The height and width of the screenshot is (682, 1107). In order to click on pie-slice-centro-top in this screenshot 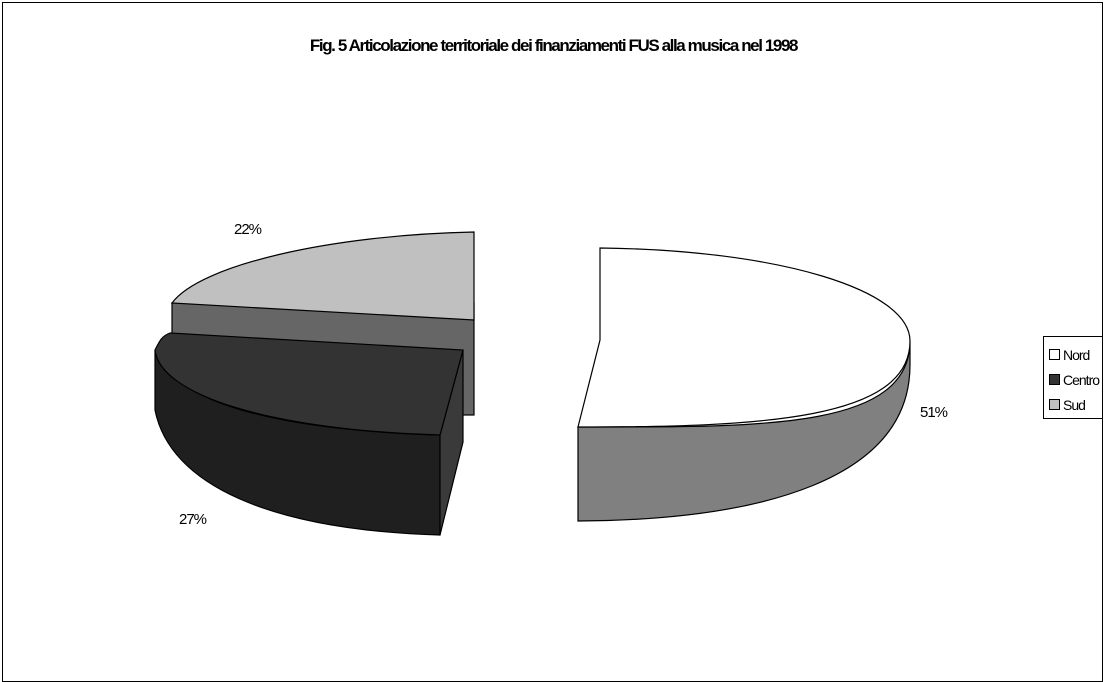, I will do `click(309, 384)`.